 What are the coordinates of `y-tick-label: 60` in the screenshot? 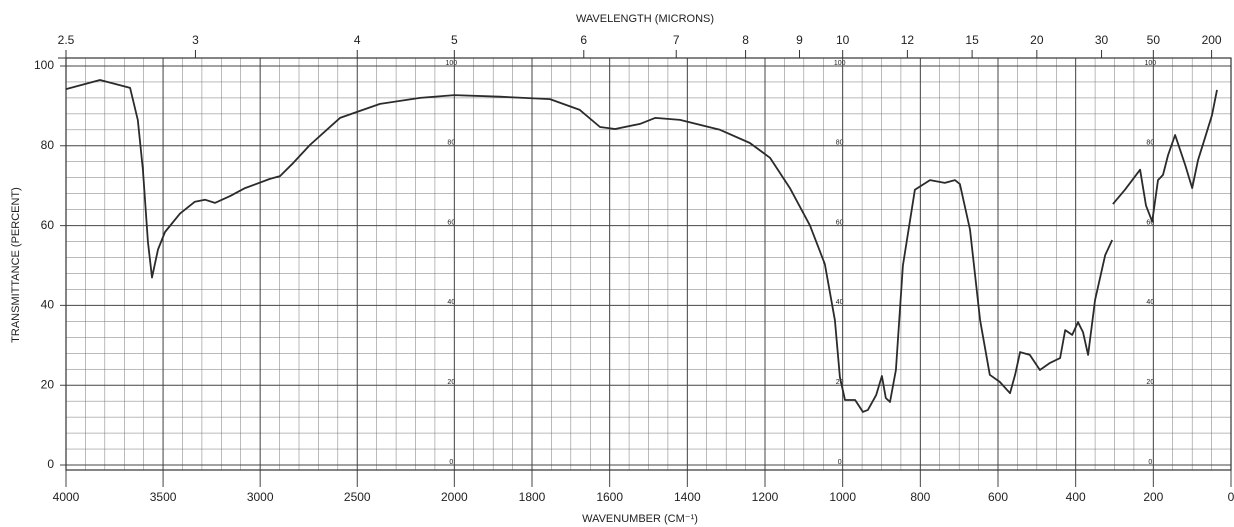 It's located at (48, 225).